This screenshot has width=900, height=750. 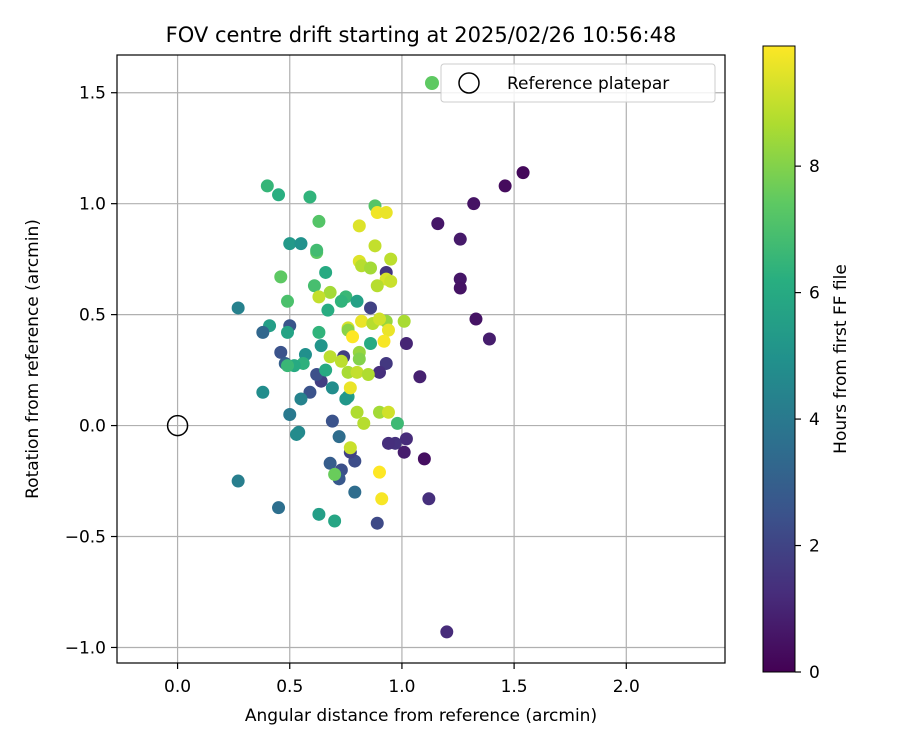 What do you see at coordinates (432, 83) in the screenshot?
I see `legend-scatter-swatch` at bounding box center [432, 83].